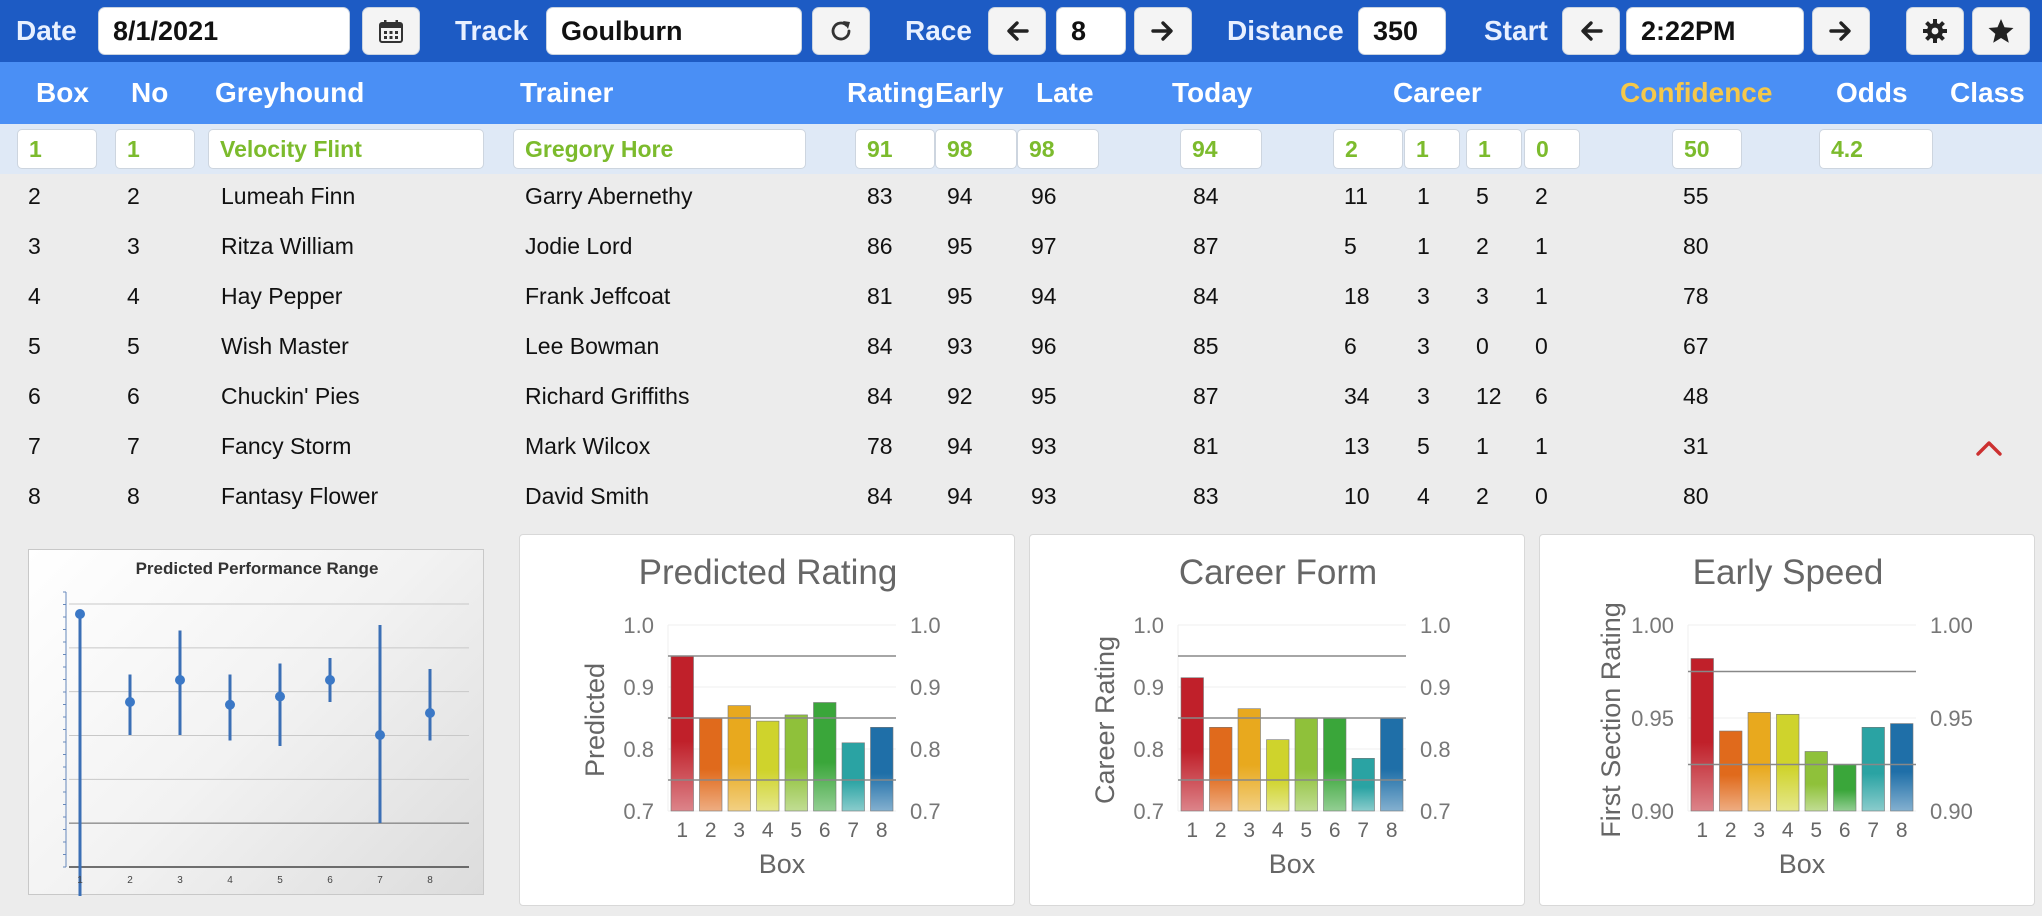 This screenshot has width=2042, height=916. I want to click on x-tick-label: 8, so click(1902, 830).